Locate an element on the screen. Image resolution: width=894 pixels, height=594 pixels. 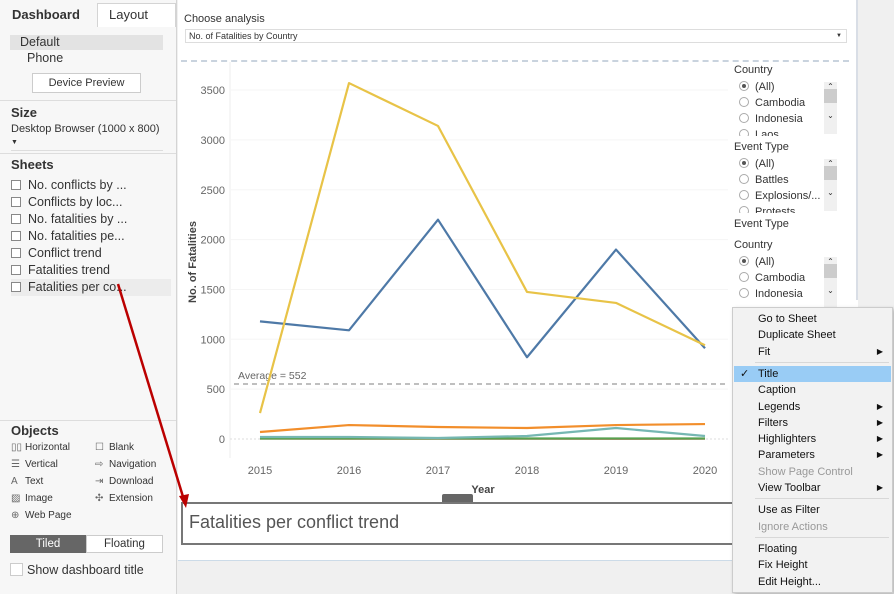
object-horizontal: ▯▯ Horizontal is located at coordinates (40, 448).